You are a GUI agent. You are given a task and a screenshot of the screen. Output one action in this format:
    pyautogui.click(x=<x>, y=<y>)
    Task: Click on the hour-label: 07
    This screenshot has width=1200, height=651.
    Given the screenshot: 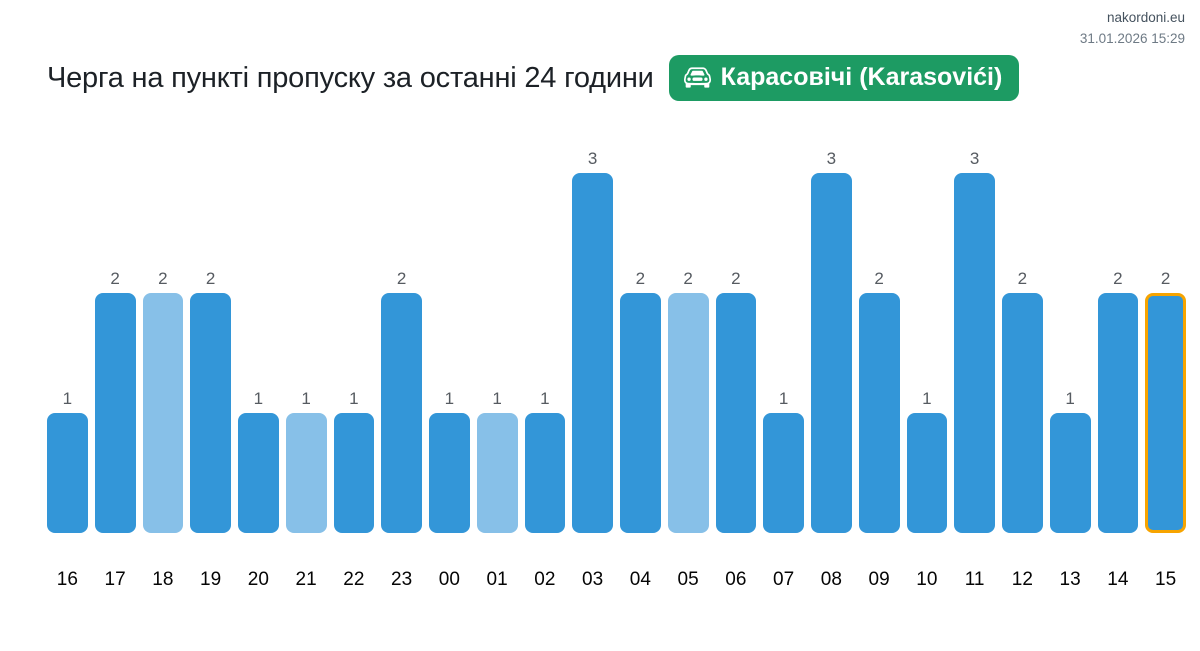 What is the action you would take?
    pyautogui.click(x=784, y=579)
    